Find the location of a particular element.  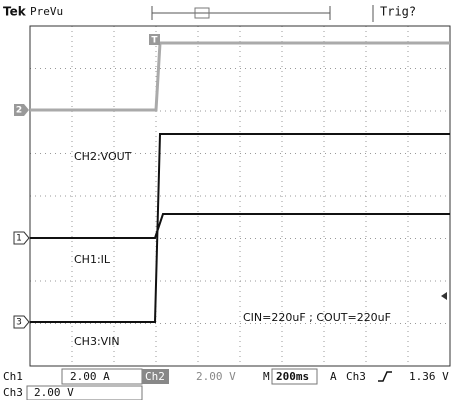

label-capacitors: CIN=220uF ; COUT=220uF is located at coordinates (317, 317).